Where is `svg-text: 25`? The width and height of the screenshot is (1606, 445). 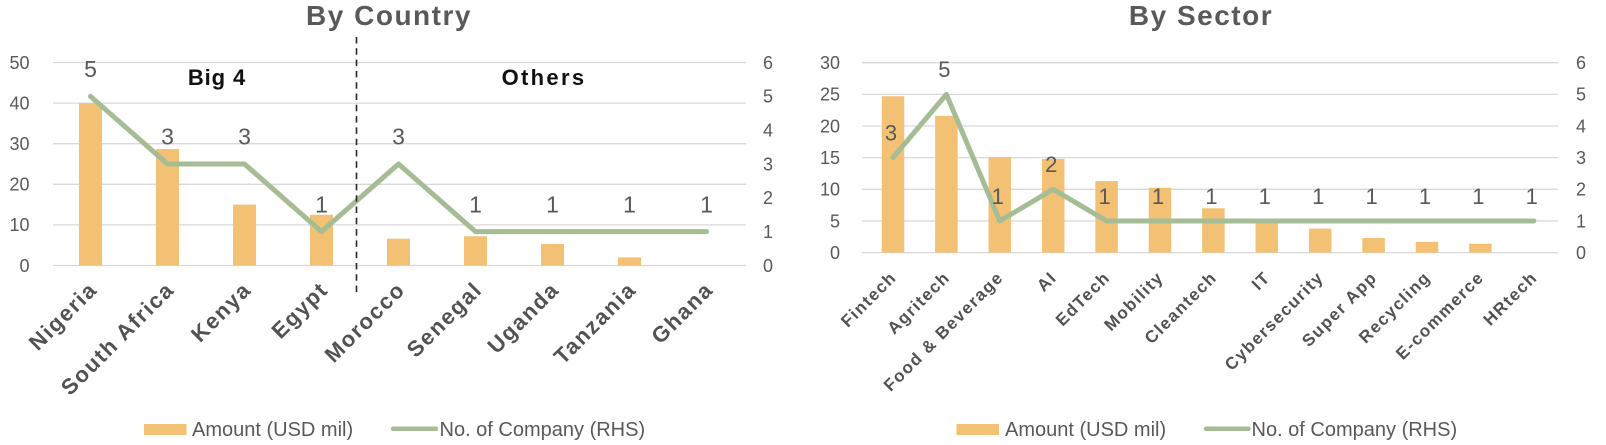
svg-text: 25 is located at coordinates (830, 95).